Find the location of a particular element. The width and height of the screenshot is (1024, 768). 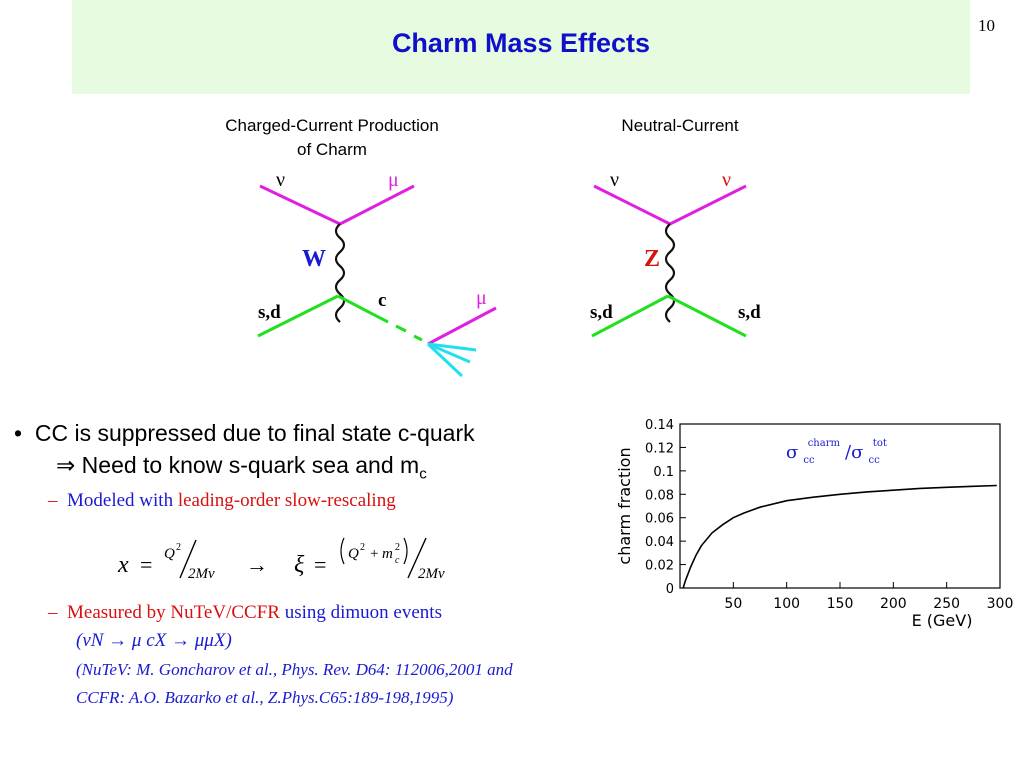

eq-m: m is located at coordinates (387, 554).